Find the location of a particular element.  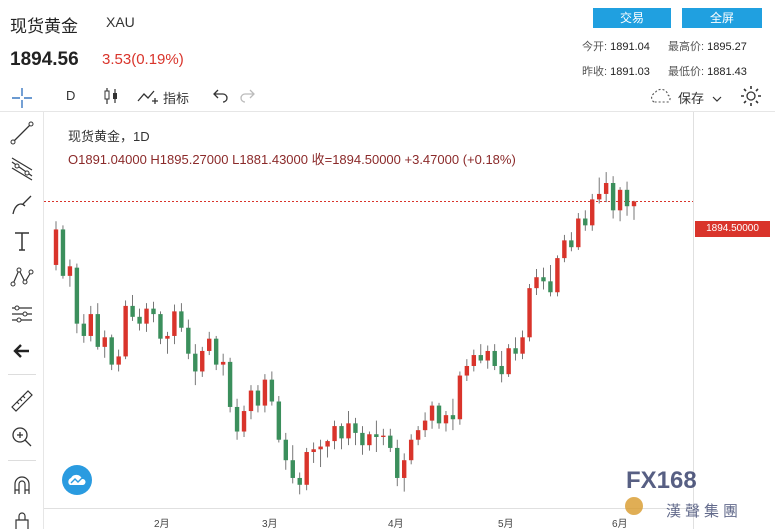

last-price-marker: 1894.50000 is located at coordinates (732, 229).